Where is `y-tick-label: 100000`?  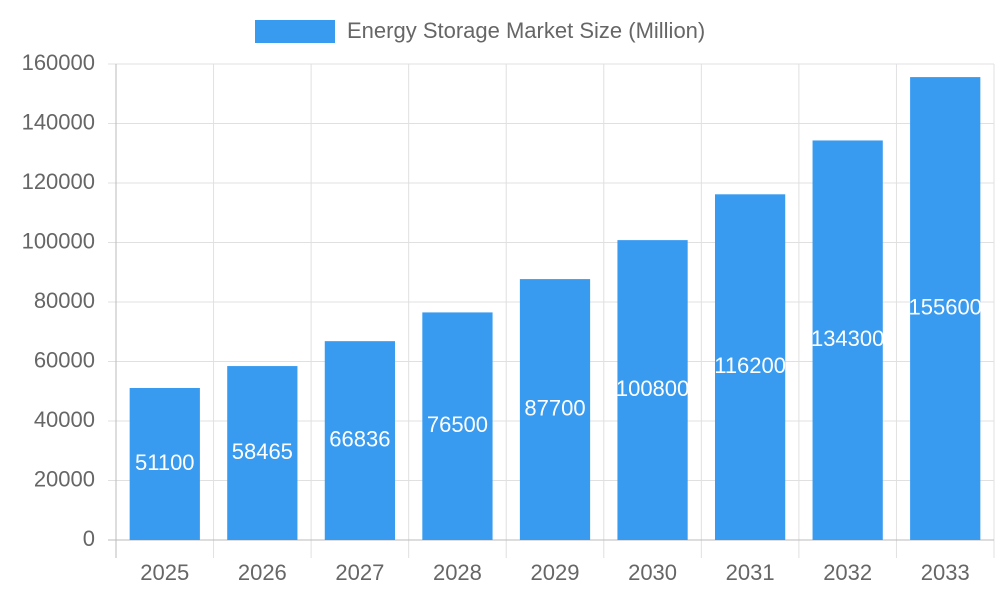 y-tick-label: 100000 is located at coordinates (58, 240).